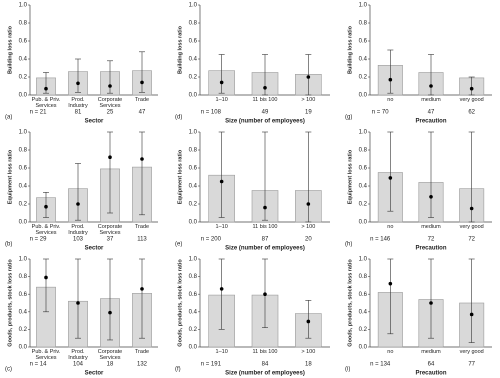 This screenshot has height=378, width=500. What do you see at coordinates (347, 370) in the screenshot?
I see `panel-label: (i)` at bounding box center [347, 370].